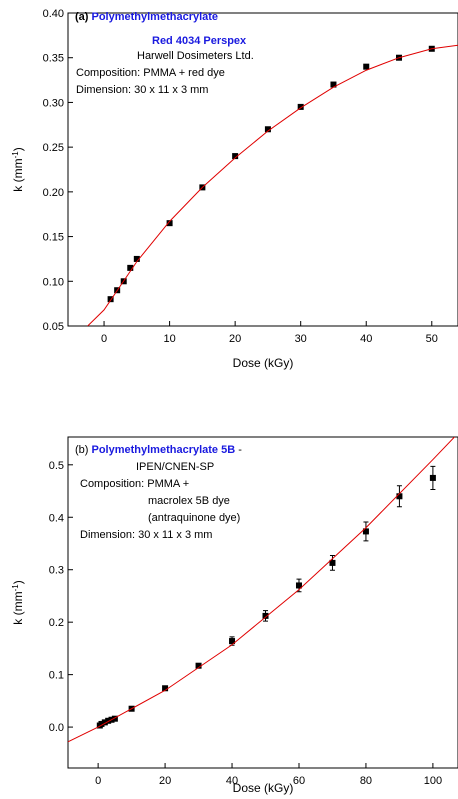  What do you see at coordinates (56, 518) in the screenshot?
I see `y-tick-label: 0.4` at bounding box center [56, 518].